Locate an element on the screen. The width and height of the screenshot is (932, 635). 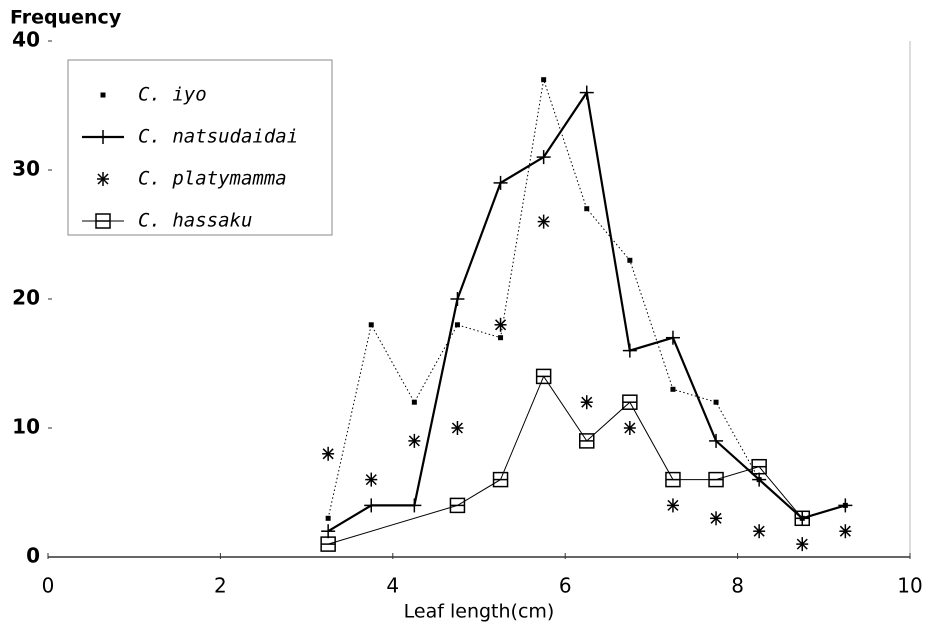
legend-label: C. iyo is located at coordinates (172, 95).